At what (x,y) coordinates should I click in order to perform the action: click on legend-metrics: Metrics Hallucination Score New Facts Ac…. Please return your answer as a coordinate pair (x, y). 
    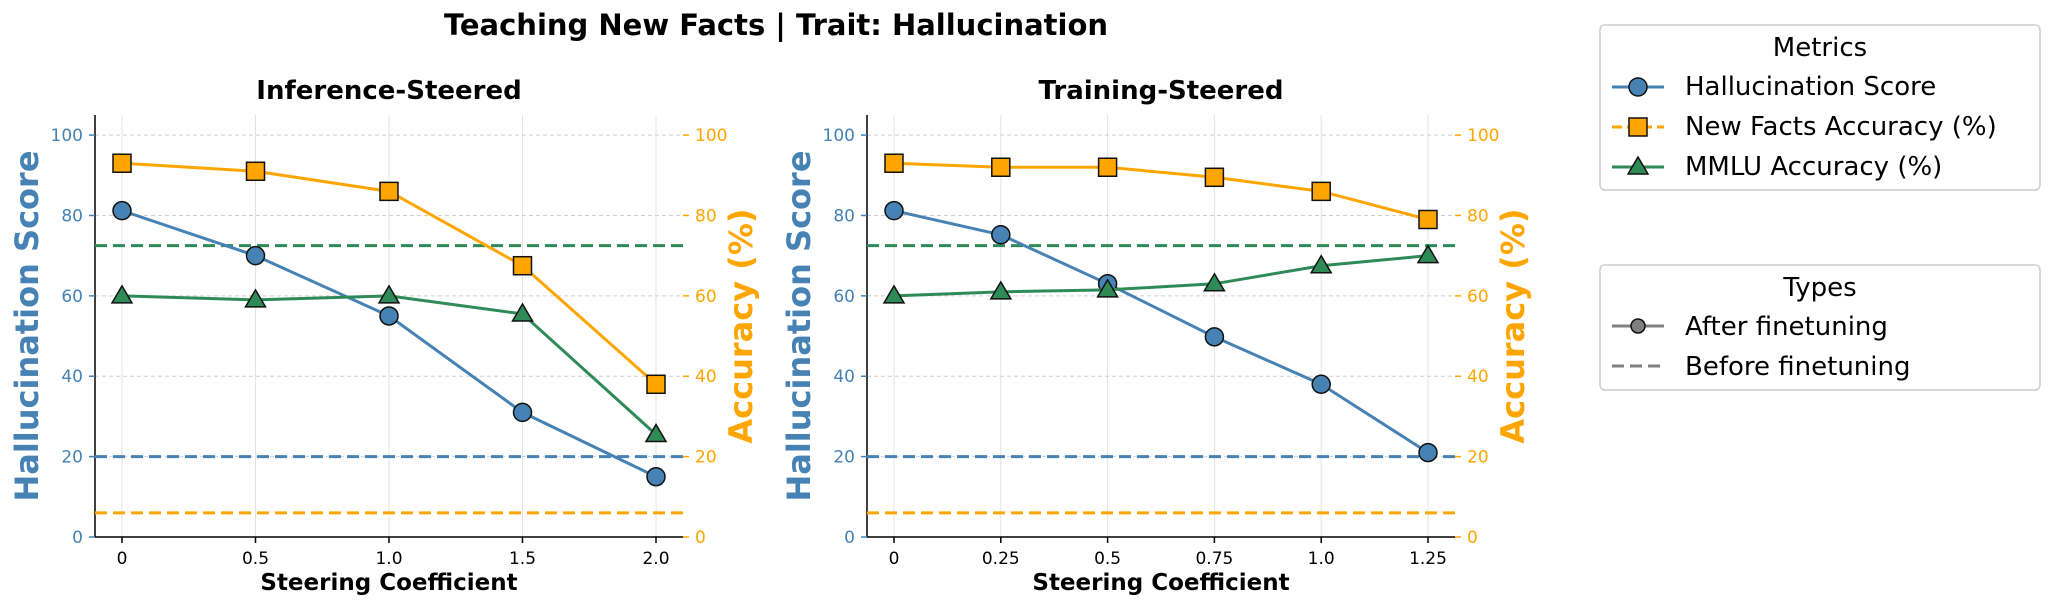
    Looking at the image, I should click on (1820, 107).